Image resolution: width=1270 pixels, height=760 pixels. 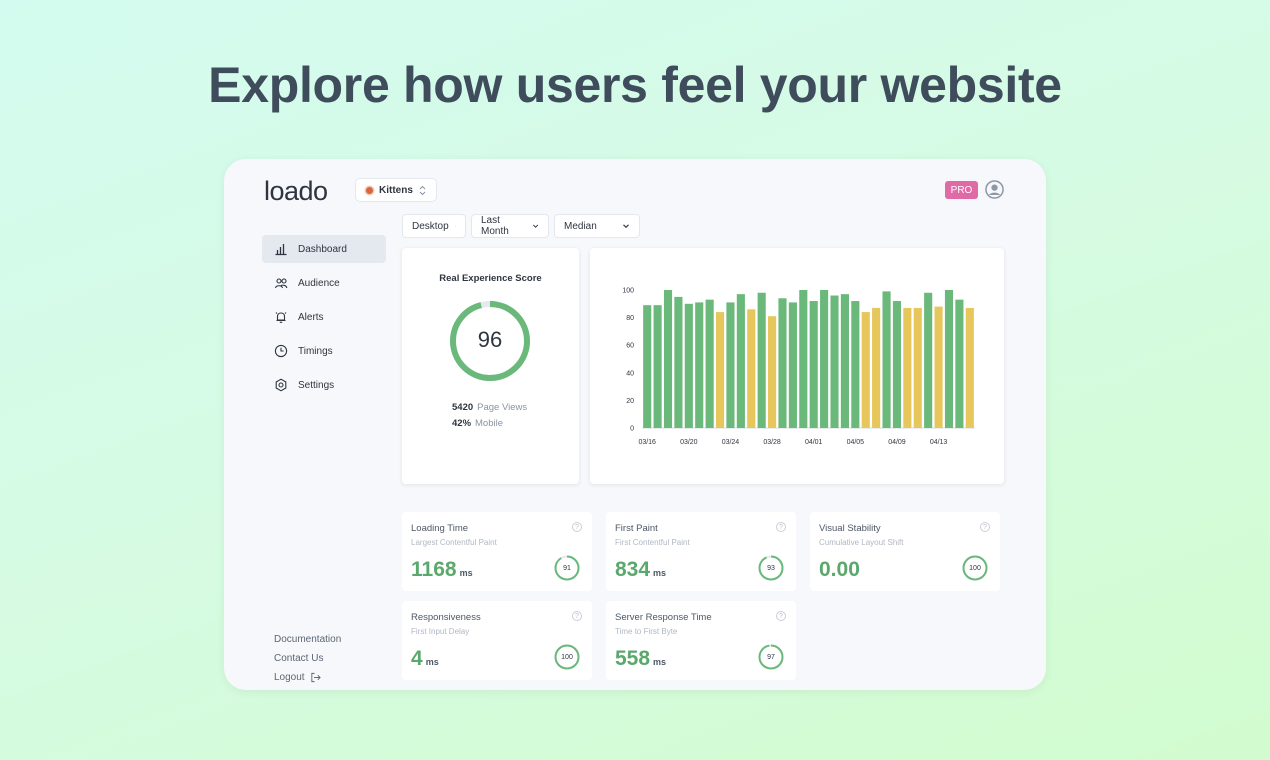 What do you see at coordinates (489, 423) in the screenshot?
I see `mobile-label: Mobile` at bounding box center [489, 423].